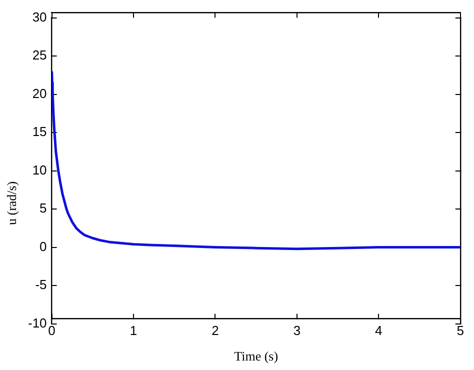  I want to click on x-tick-label: 3, so click(297, 330).